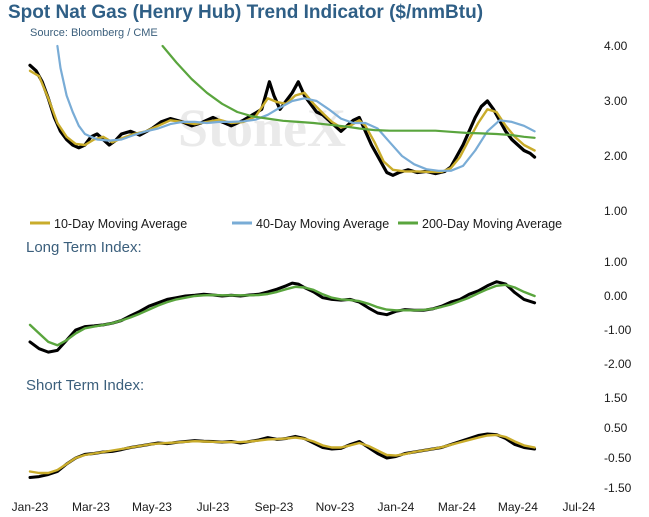  What do you see at coordinates (30, 507) in the screenshot?
I see `xtick-label: Jan-23` at bounding box center [30, 507].